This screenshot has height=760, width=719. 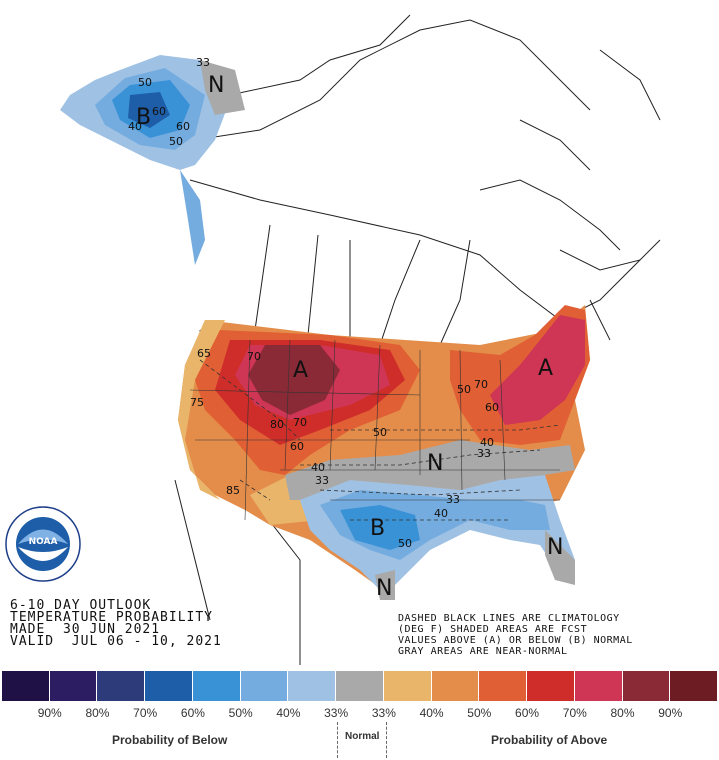 I want to click on normal-divider-right, so click(x=386, y=740).